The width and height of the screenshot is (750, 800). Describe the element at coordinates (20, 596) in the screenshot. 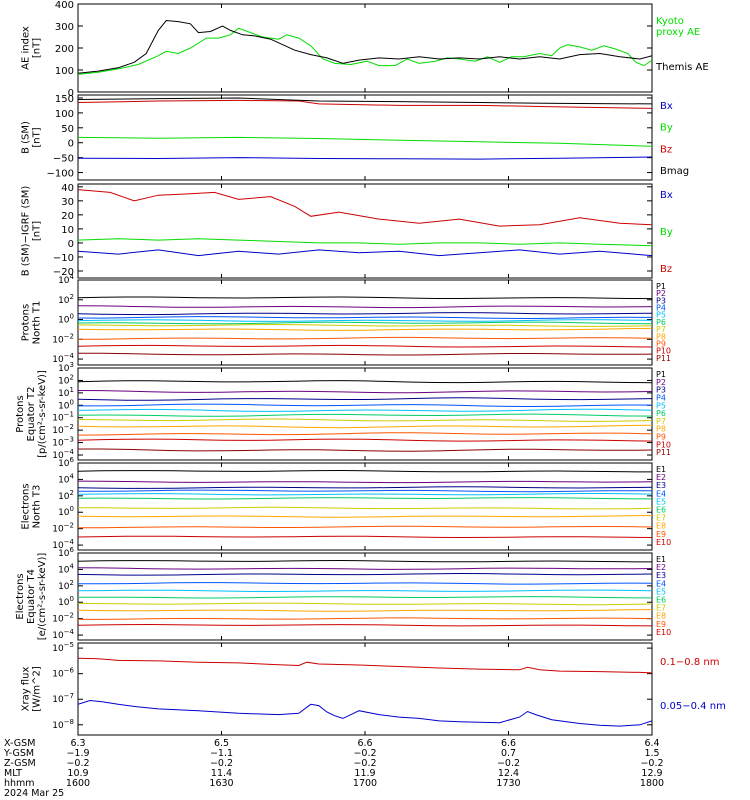

I see `y-axis-label: Electrons` at that location.